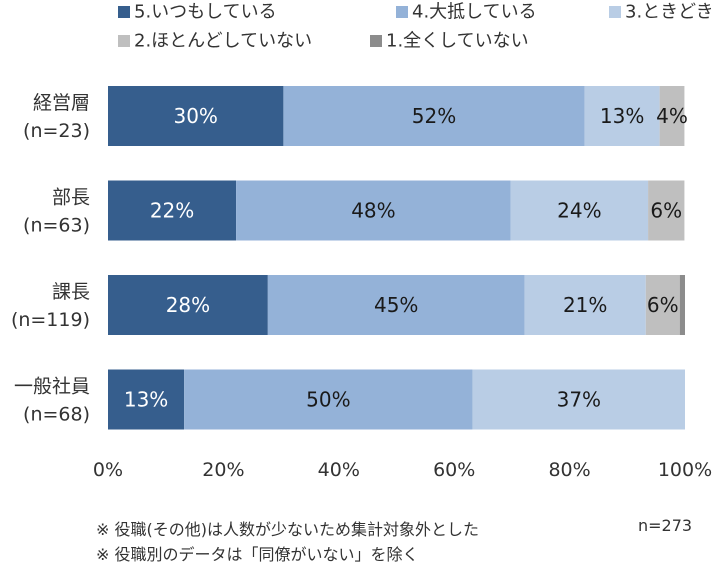 The height and width of the screenshot is (565, 717). Describe the element at coordinates (287, 529) in the screenshot. I see `note-excluded-roles: ※ 役職(その他)は人数が少ないため集計対象外とした` at that location.